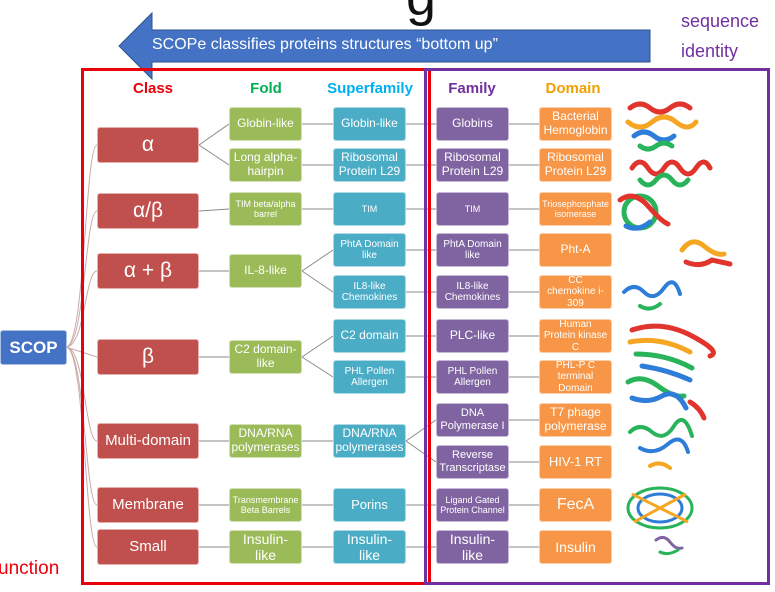 This screenshot has width=775, height=592. I want to click on class-node-multi-domain: Multi-domain, so click(148, 441).